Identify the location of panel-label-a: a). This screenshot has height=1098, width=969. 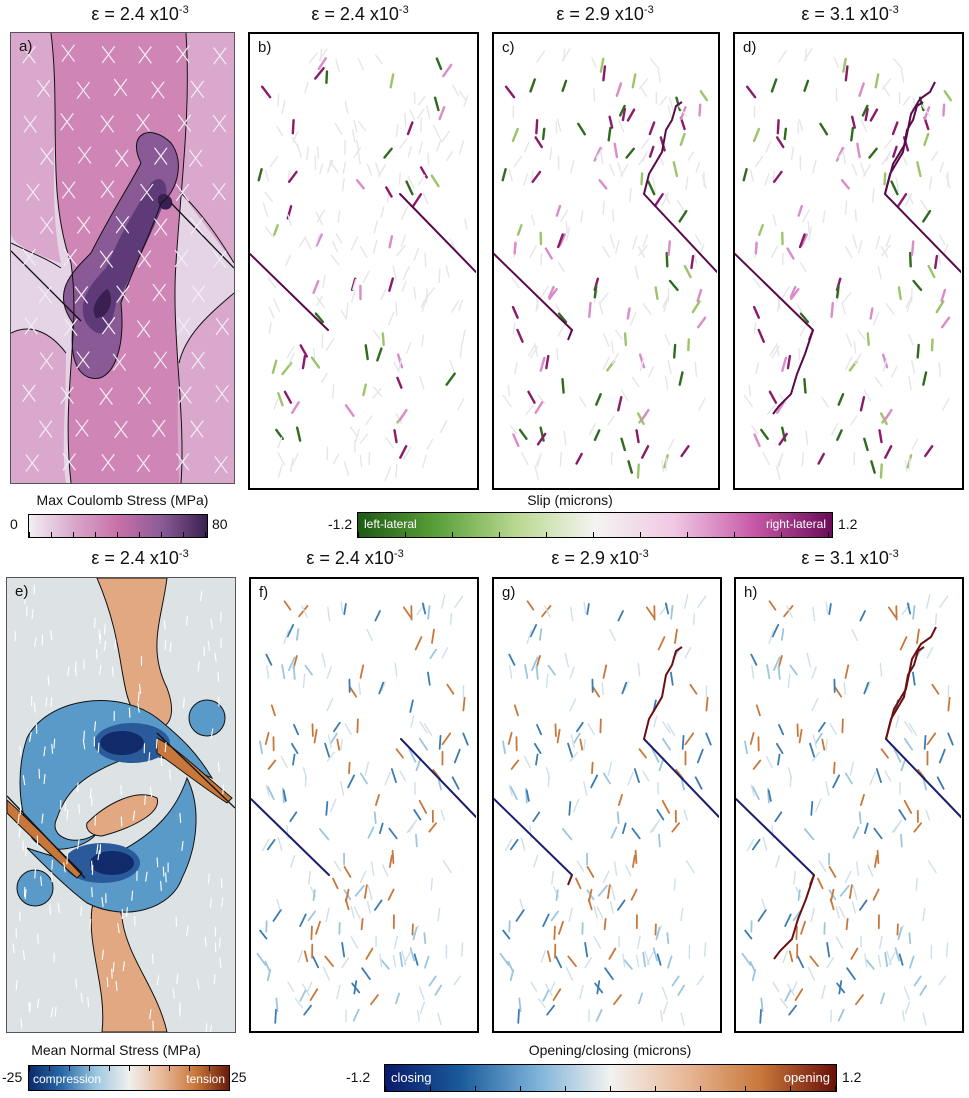
(26, 46).